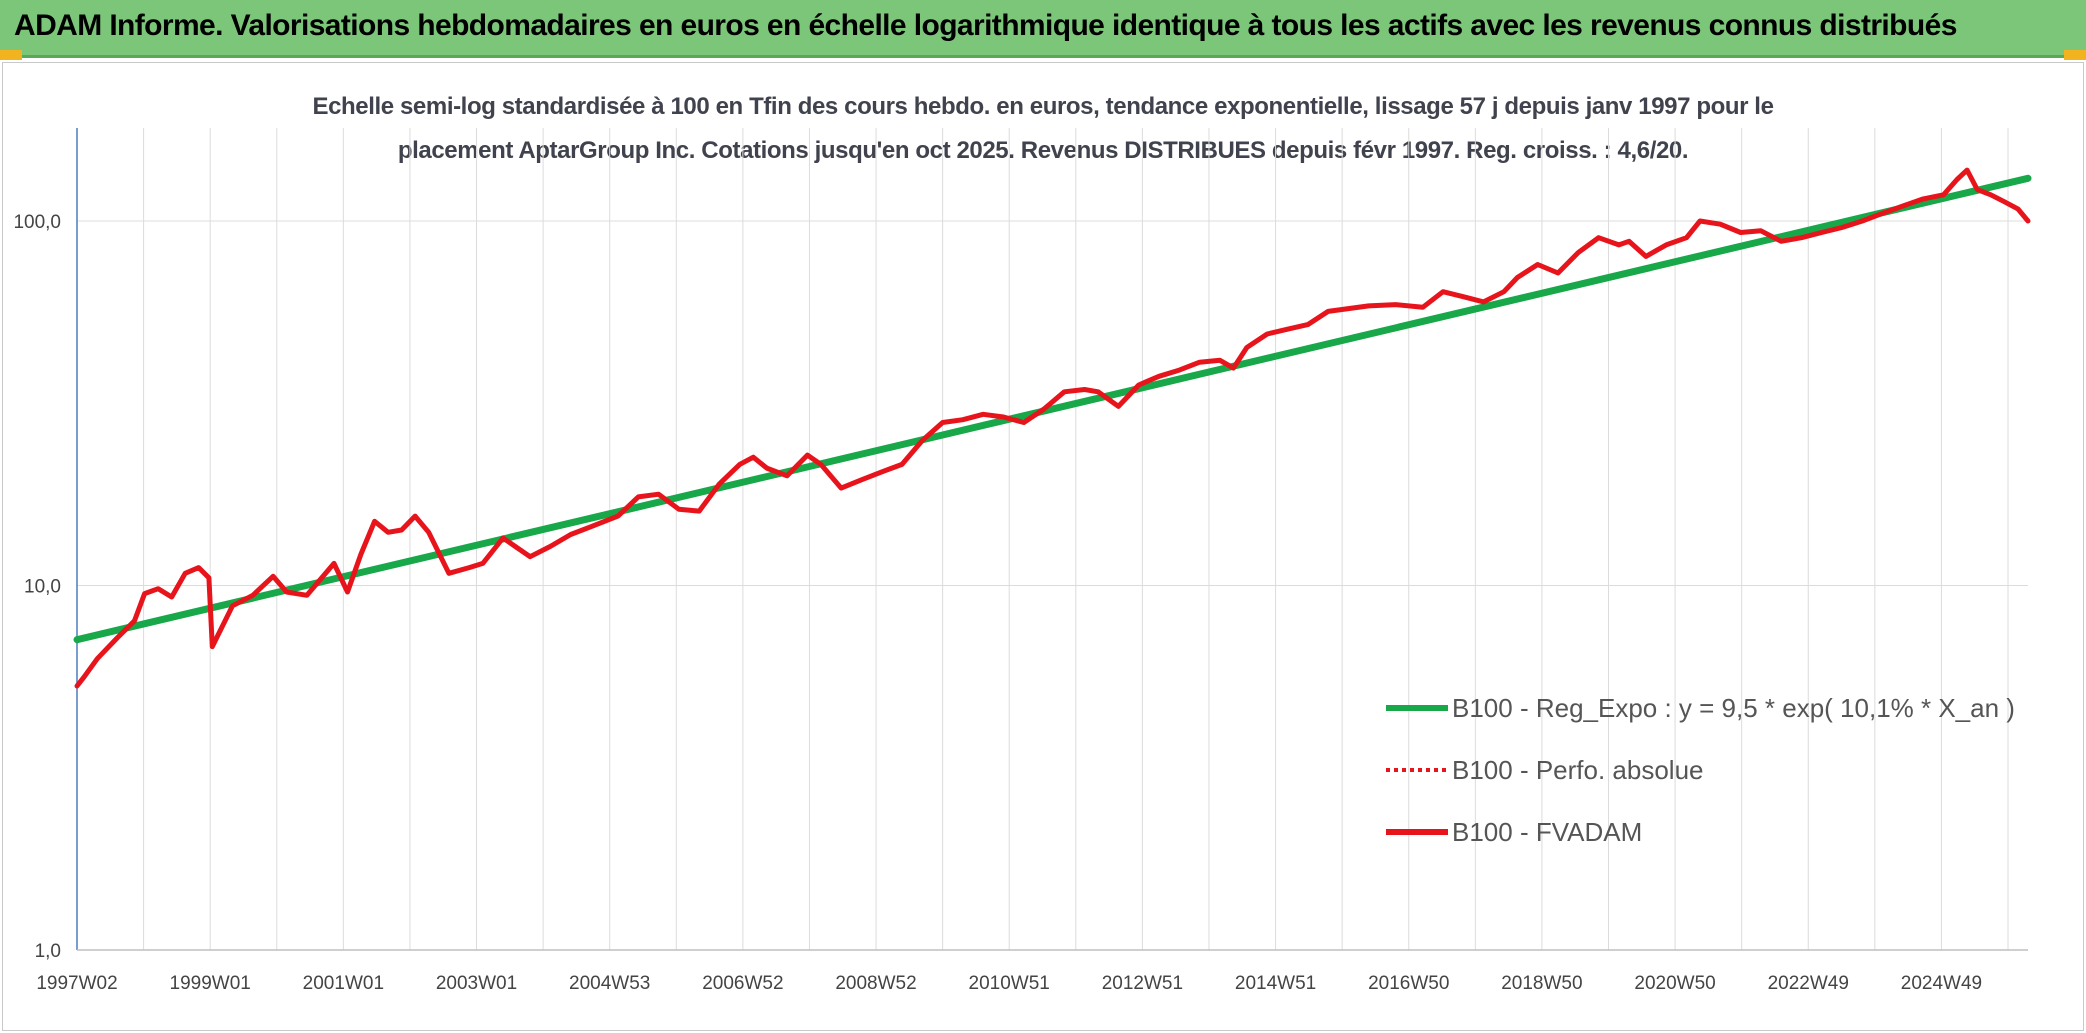 This screenshot has height=1033, width=2086. What do you see at coordinates (42, 587) in the screenshot?
I see `y-tick-label: 10,0` at bounding box center [42, 587].